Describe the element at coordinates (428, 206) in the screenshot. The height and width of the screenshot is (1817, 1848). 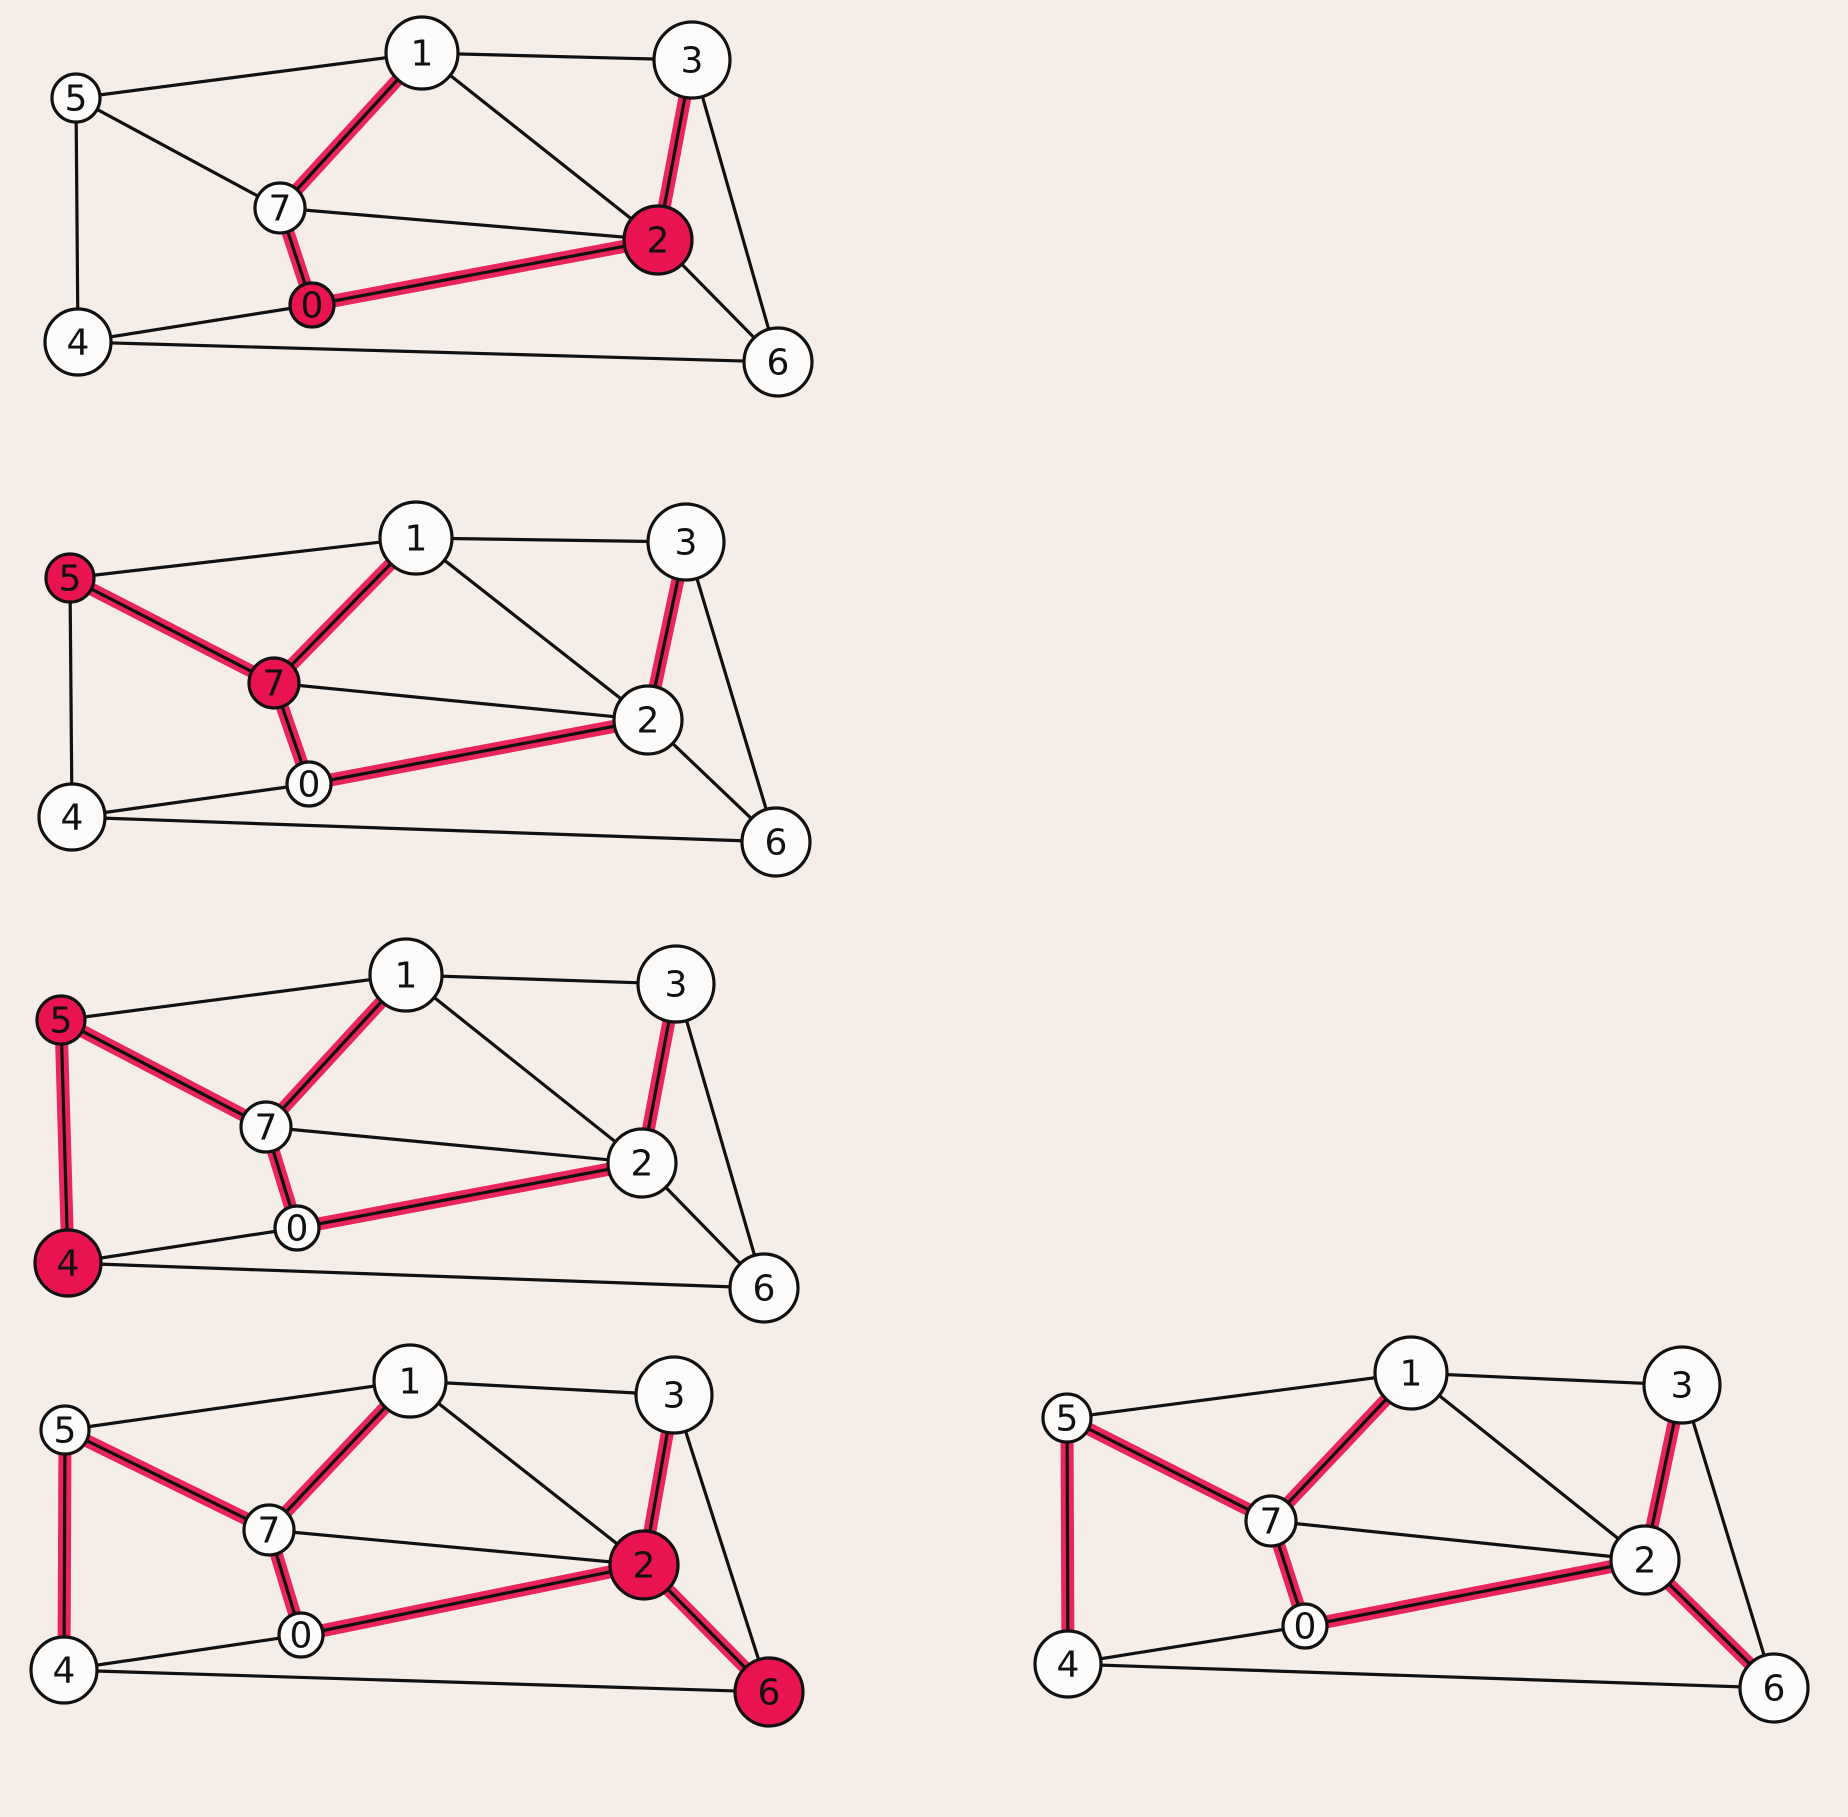
I see `graph-panel-step-1: 0 1 2 3 4 5 6 7` at that location.